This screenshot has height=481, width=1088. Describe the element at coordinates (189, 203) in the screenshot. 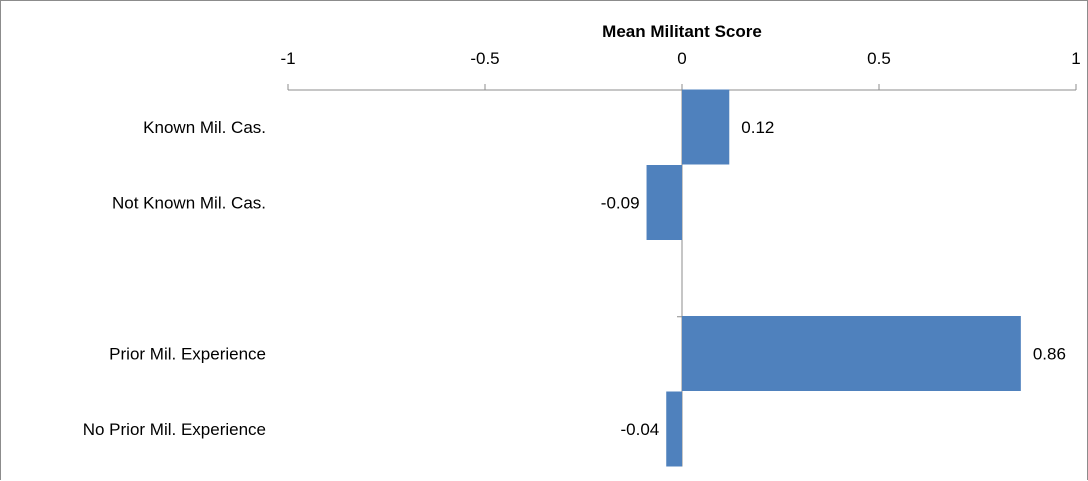

I see `category-label: Not Known Mil. Cas.` at that location.